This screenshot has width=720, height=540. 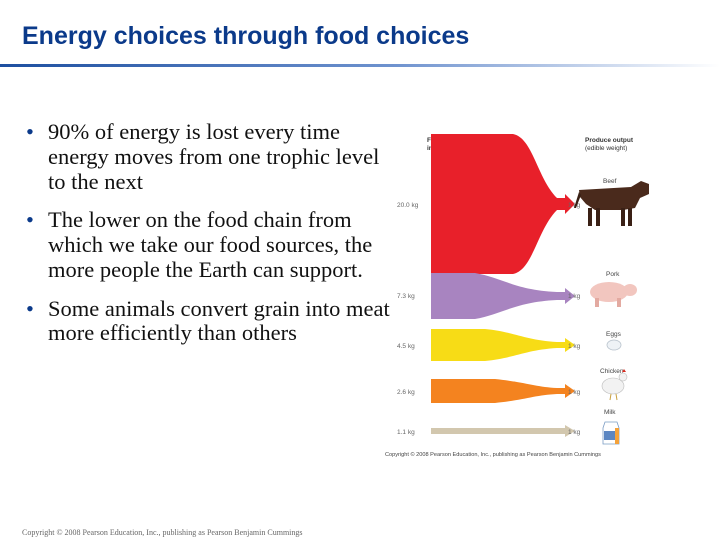 What do you see at coordinates (613, 294) in the screenshot?
I see `pig-icon` at bounding box center [613, 294].